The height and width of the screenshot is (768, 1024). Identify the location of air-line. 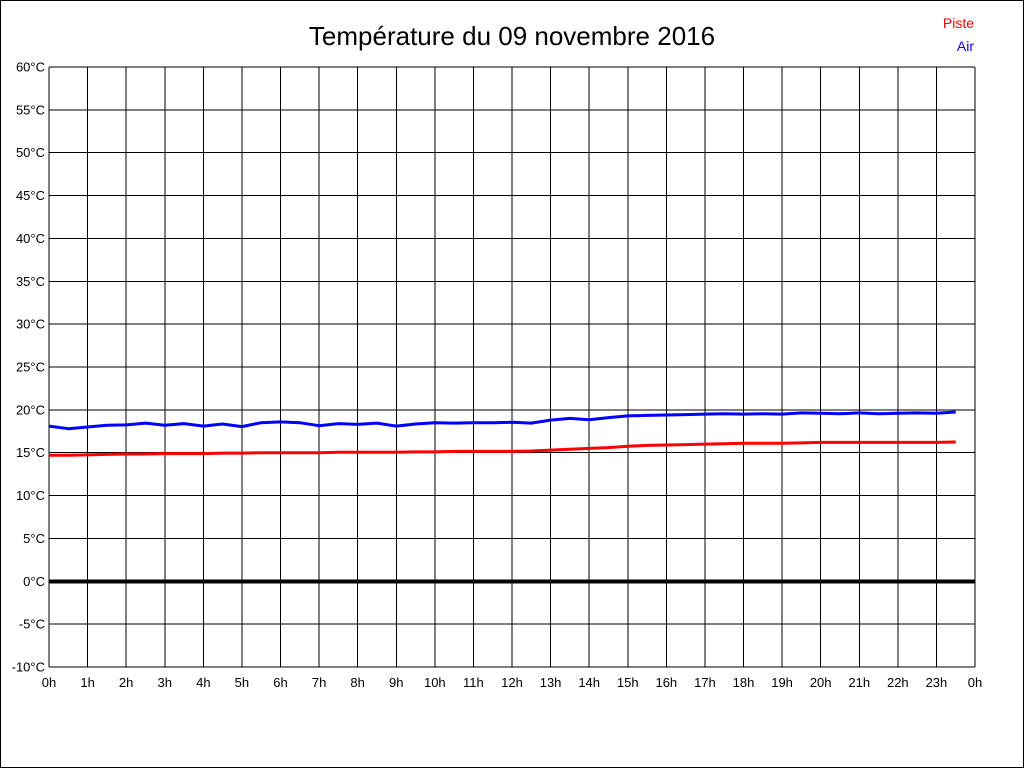
(502, 420).